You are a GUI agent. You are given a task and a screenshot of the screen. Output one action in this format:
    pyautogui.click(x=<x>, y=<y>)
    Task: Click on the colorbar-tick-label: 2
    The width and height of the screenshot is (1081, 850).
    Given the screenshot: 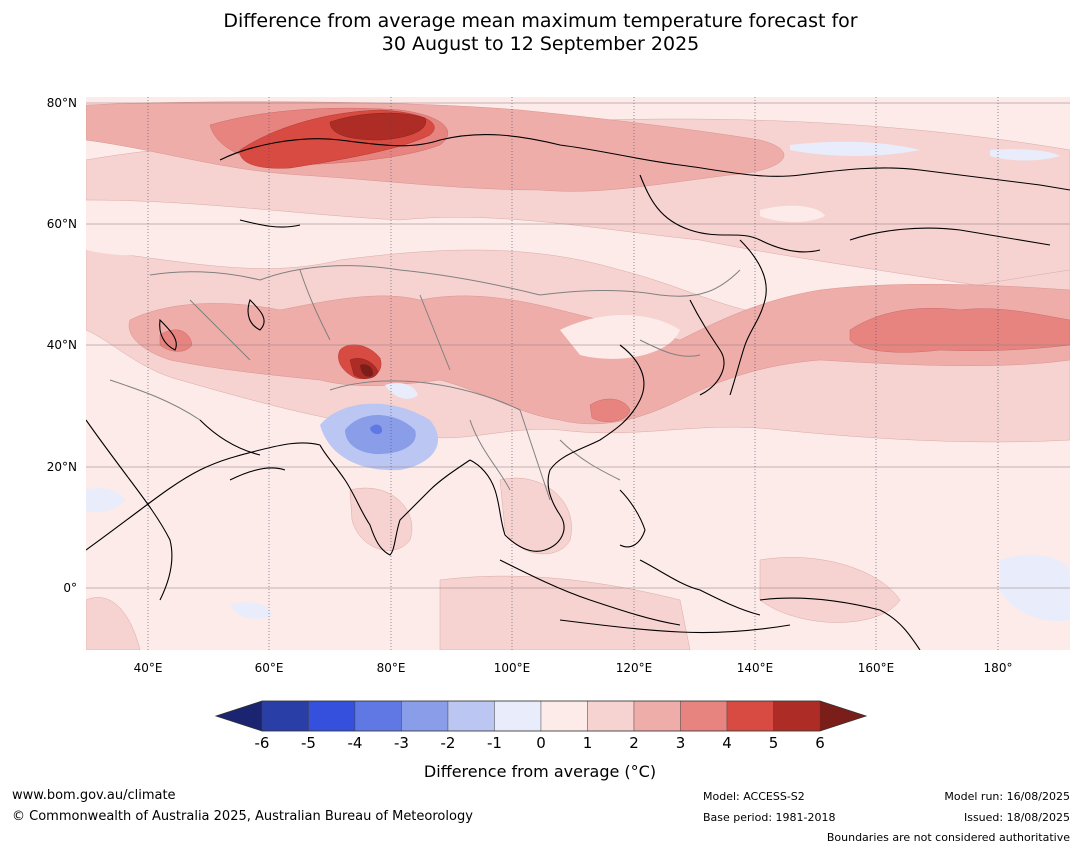 What is the action you would take?
    pyautogui.click(x=634, y=743)
    